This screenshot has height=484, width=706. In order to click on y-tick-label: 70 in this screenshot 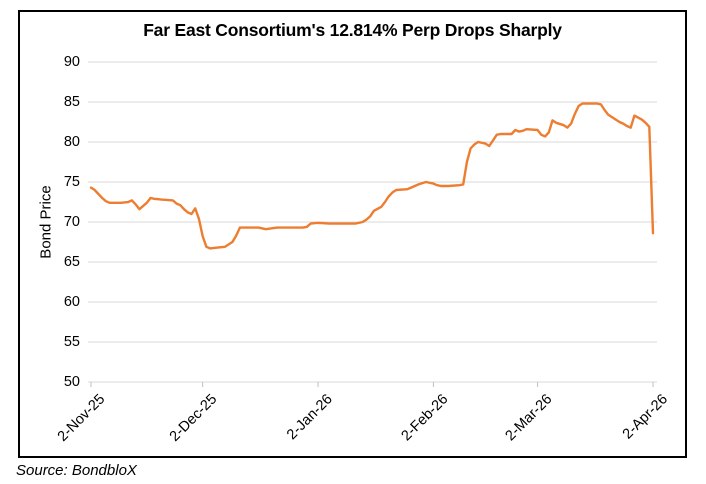, I will do `click(71, 222)`.